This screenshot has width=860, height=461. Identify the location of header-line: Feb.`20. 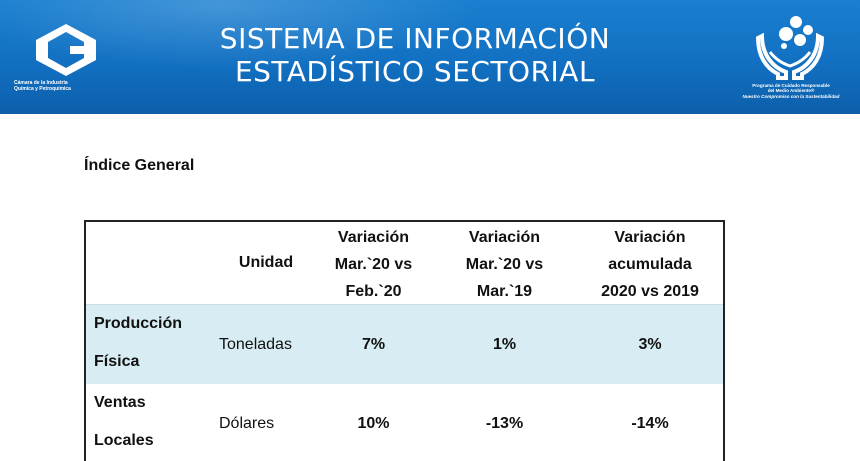
(373, 291).